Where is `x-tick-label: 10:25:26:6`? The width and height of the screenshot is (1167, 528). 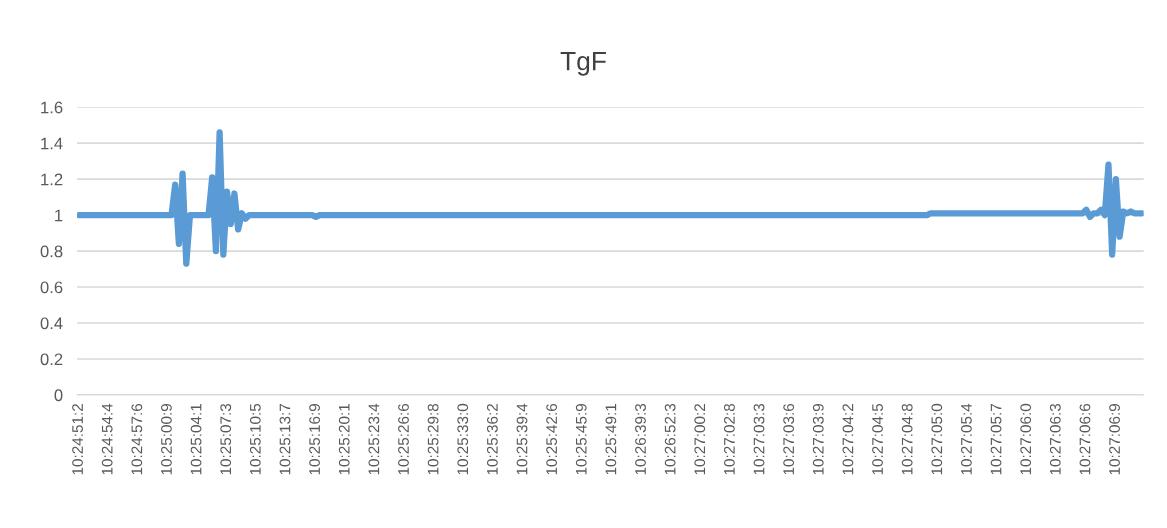 x-tick-label: 10:25:26:6 is located at coordinates (403, 439).